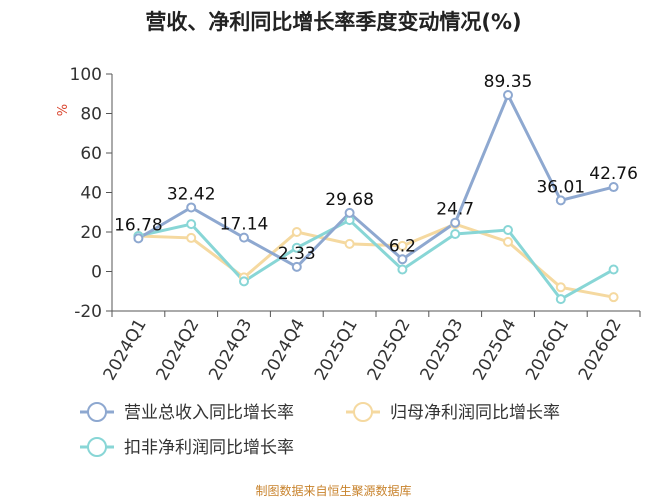 Image resolution: width=667 pixels, height=500 pixels. Describe the element at coordinates (244, 225) in the screenshot. I see `data-label: 17.14` at that location.